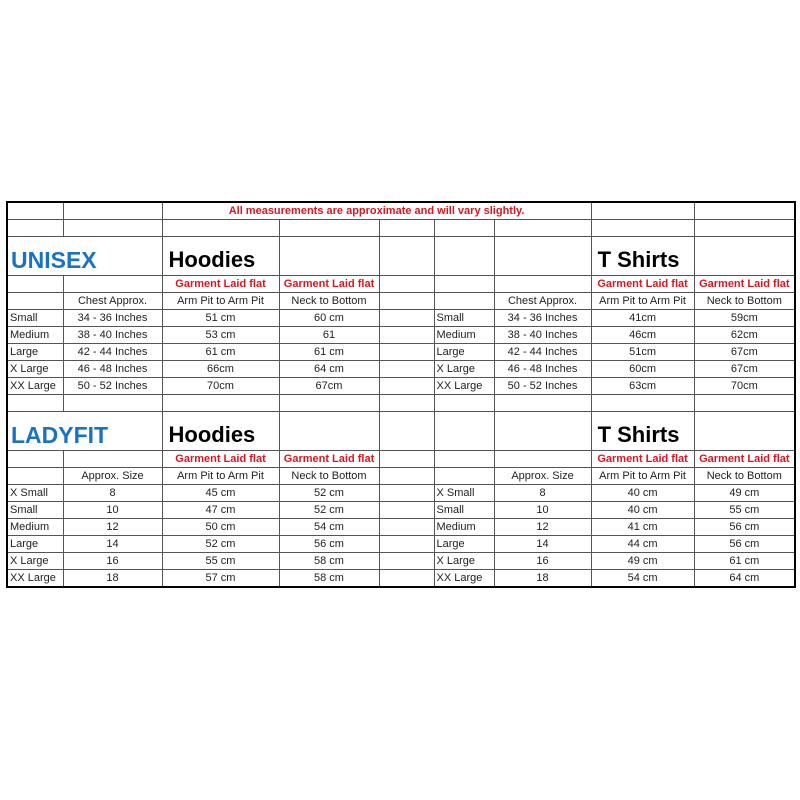 The image size is (800, 800). I want to click on size-label: X Small, so click(35, 493).